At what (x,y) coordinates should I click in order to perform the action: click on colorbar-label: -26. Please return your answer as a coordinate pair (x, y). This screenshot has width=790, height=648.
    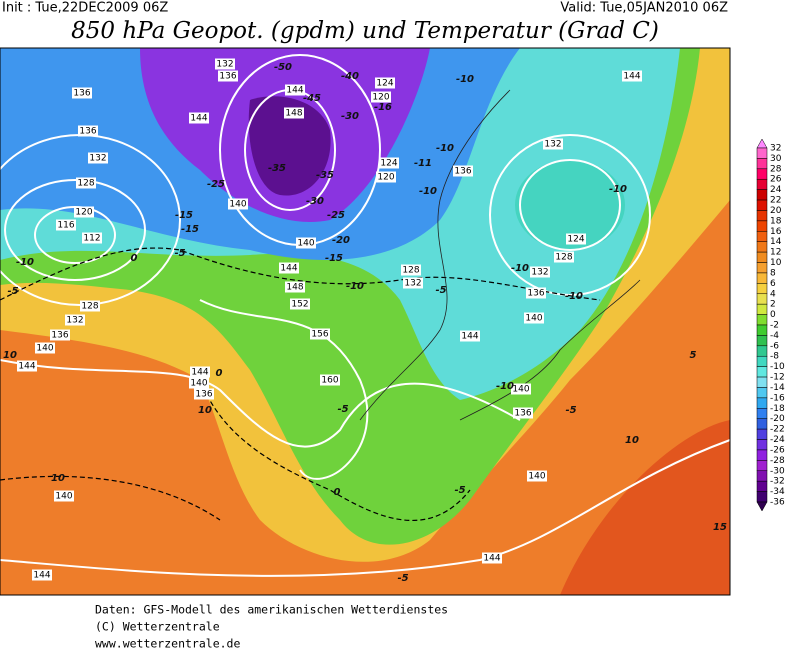
    Looking at the image, I should click on (777, 450).